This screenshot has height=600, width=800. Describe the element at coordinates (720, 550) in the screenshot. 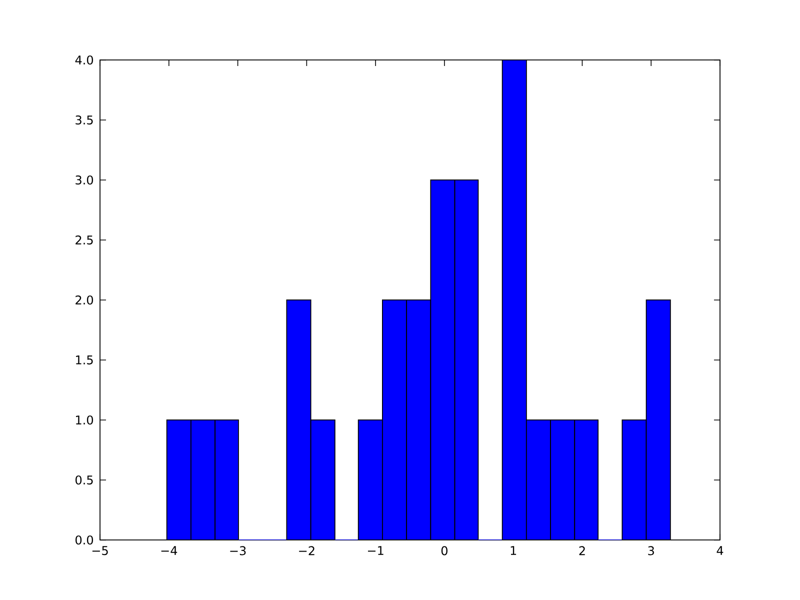

I see `x-tick-label: 4` at that location.